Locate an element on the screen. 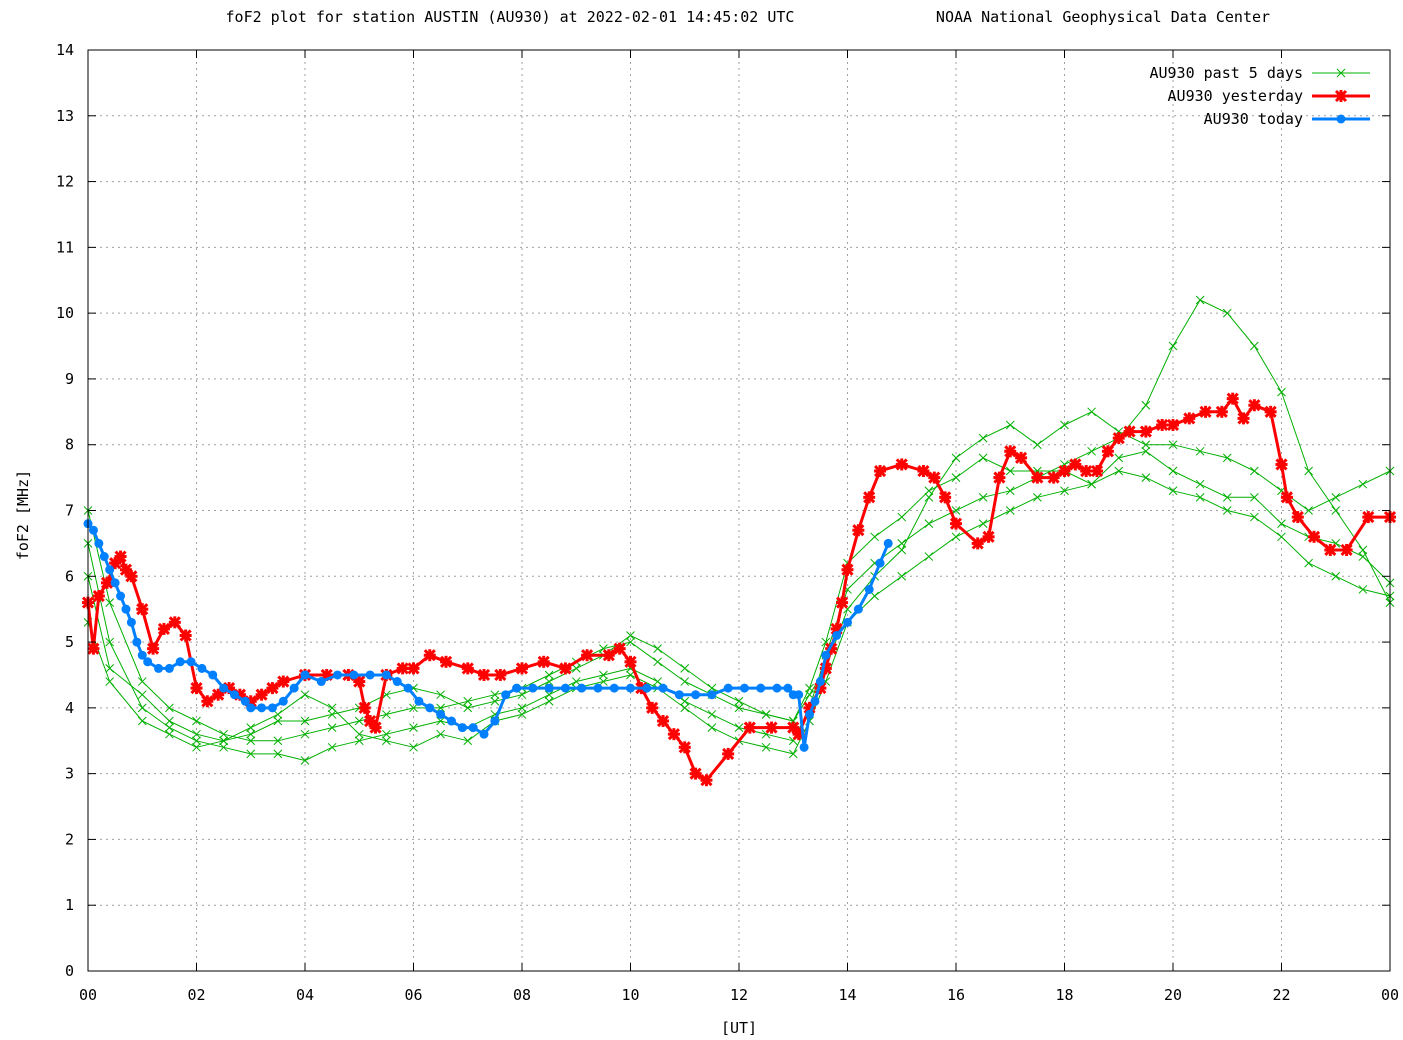  y-tick-label: 1 is located at coordinates (69, 905).